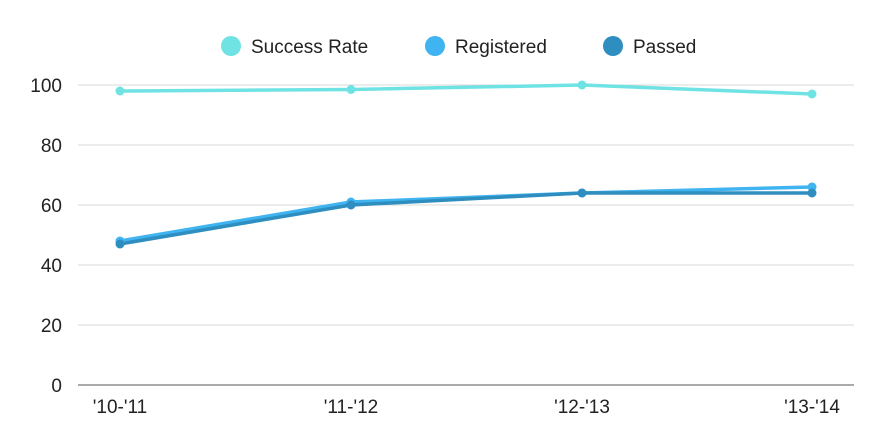  What do you see at coordinates (56, 386) in the screenshot?
I see `y-tick-label: 0` at bounding box center [56, 386].